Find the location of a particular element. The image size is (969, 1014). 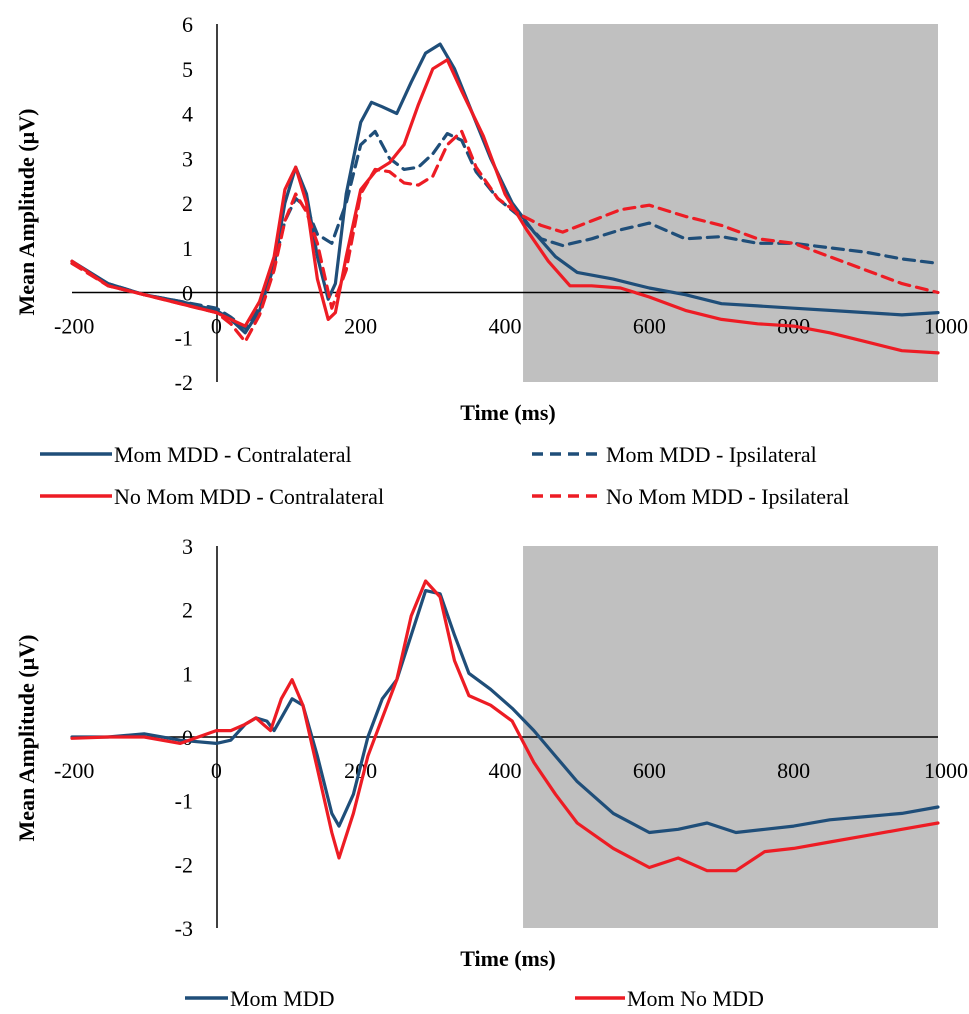

y-tick-label: -3 is located at coordinates (184, 928).